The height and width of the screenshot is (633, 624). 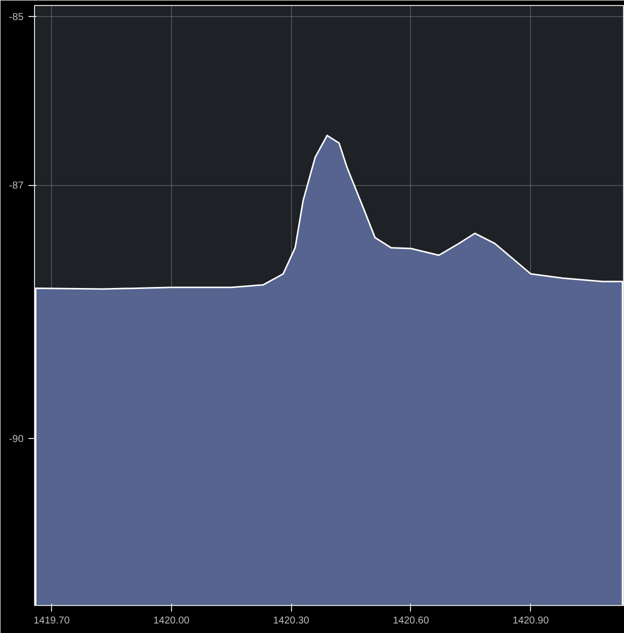 I want to click on y-tick-label: -87, so click(x=16, y=186).